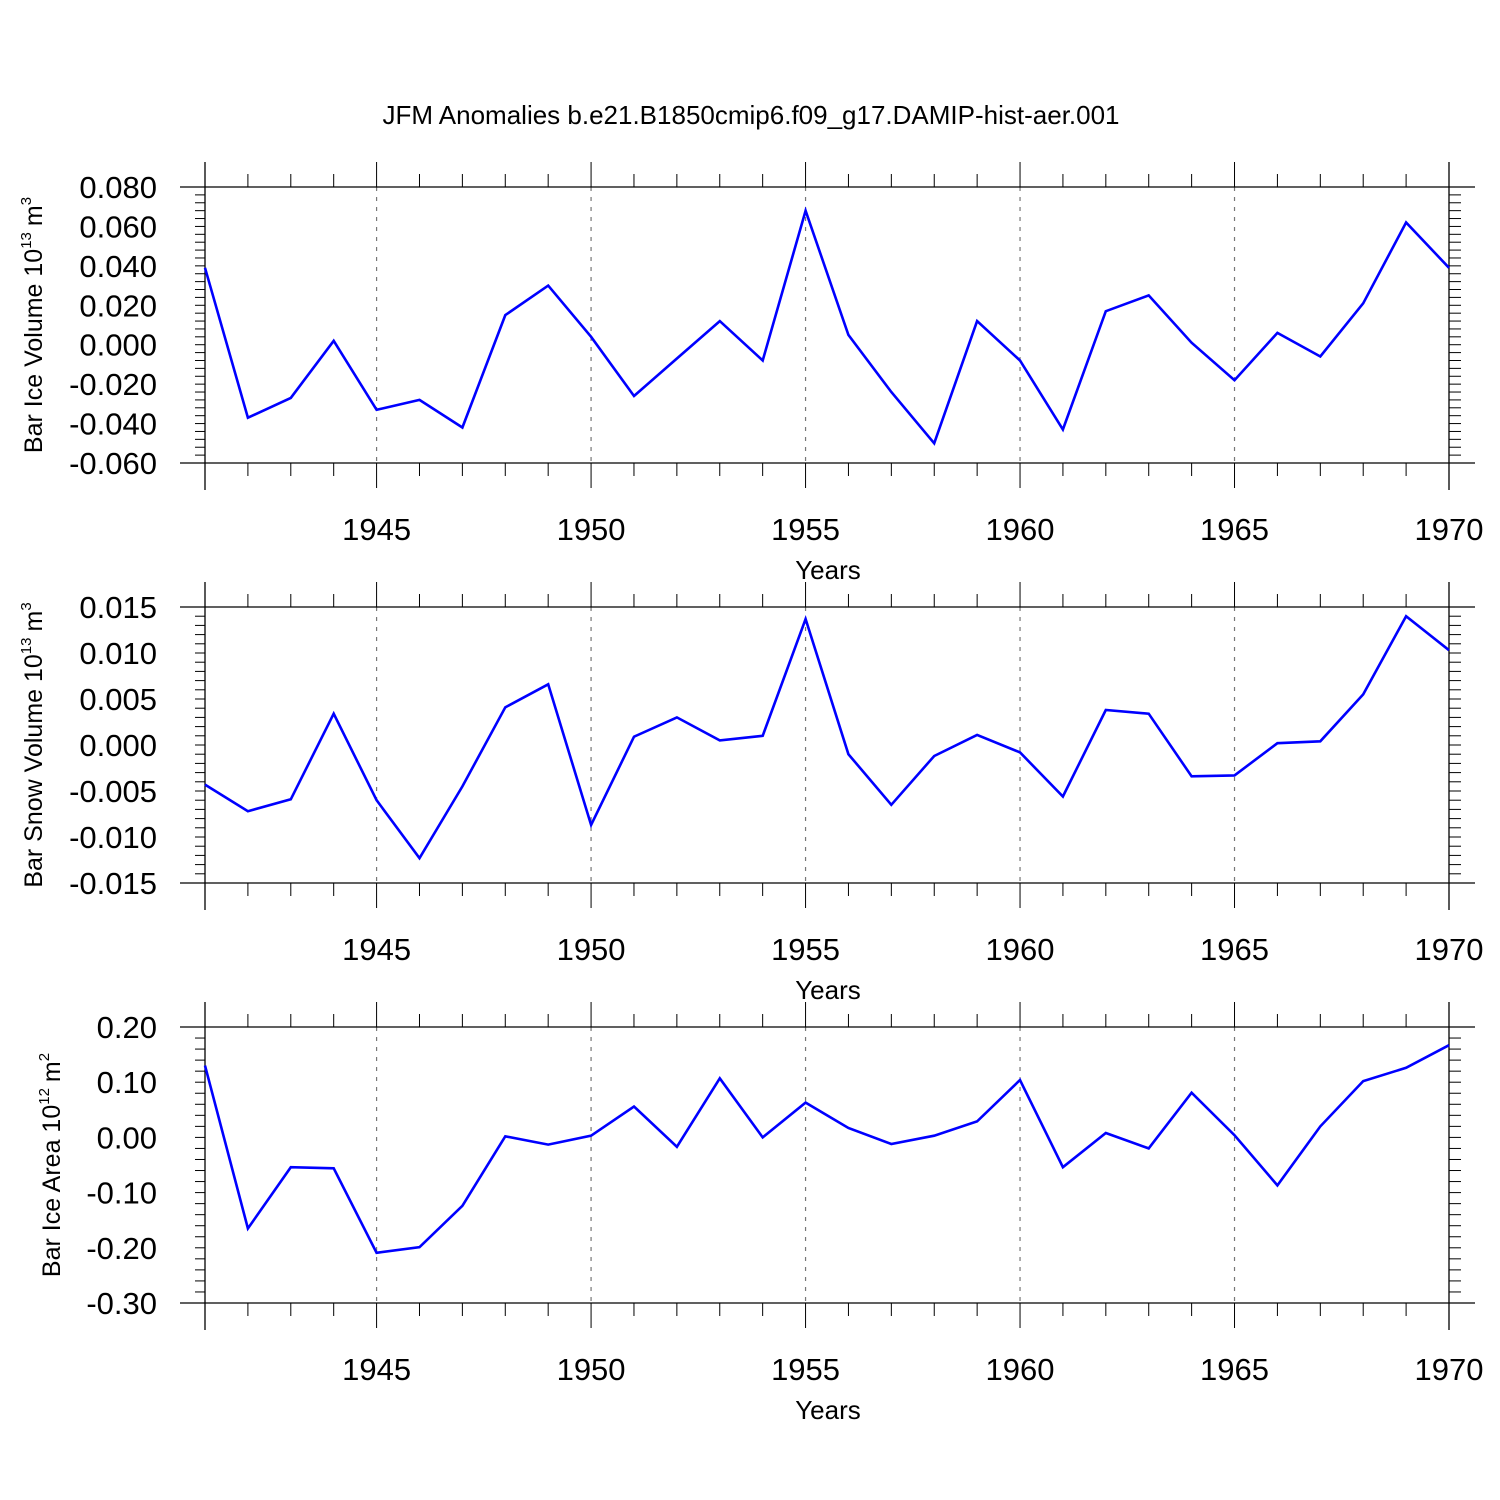  Describe the element at coordinates (118, 266) in the screenshot. I see `y-tick-label: 0.040` at that location.